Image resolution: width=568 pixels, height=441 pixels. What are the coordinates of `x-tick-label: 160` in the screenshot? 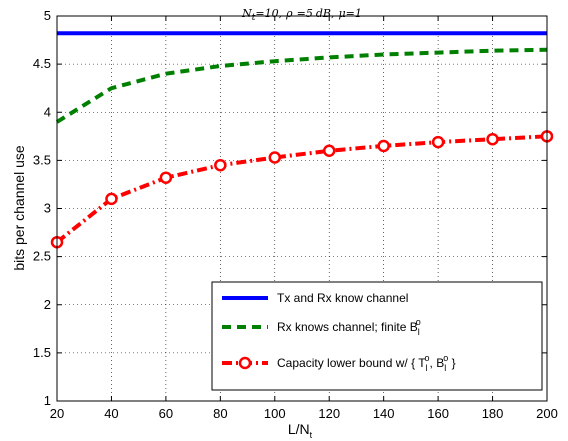 It's located at (438, 413).